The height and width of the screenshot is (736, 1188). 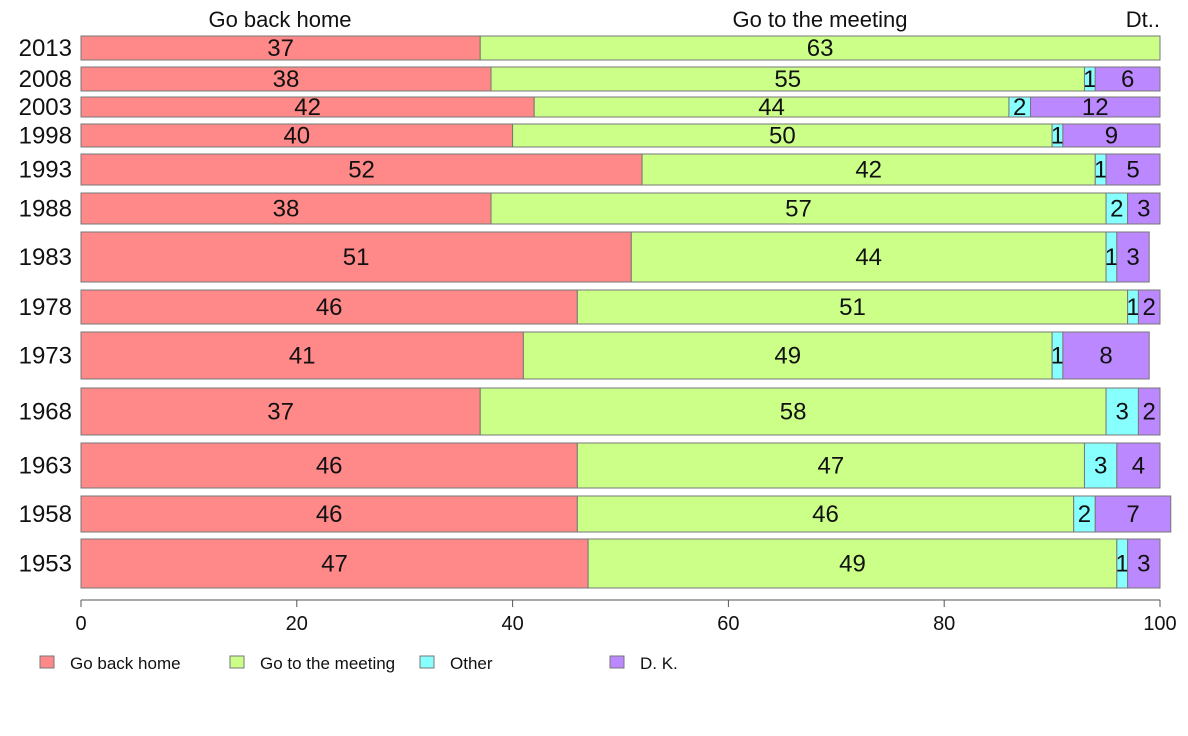 What do you see at coordinates (45, 209) in the screenshot?
I see `year-label: 1988` at bounding box center [45, 209].